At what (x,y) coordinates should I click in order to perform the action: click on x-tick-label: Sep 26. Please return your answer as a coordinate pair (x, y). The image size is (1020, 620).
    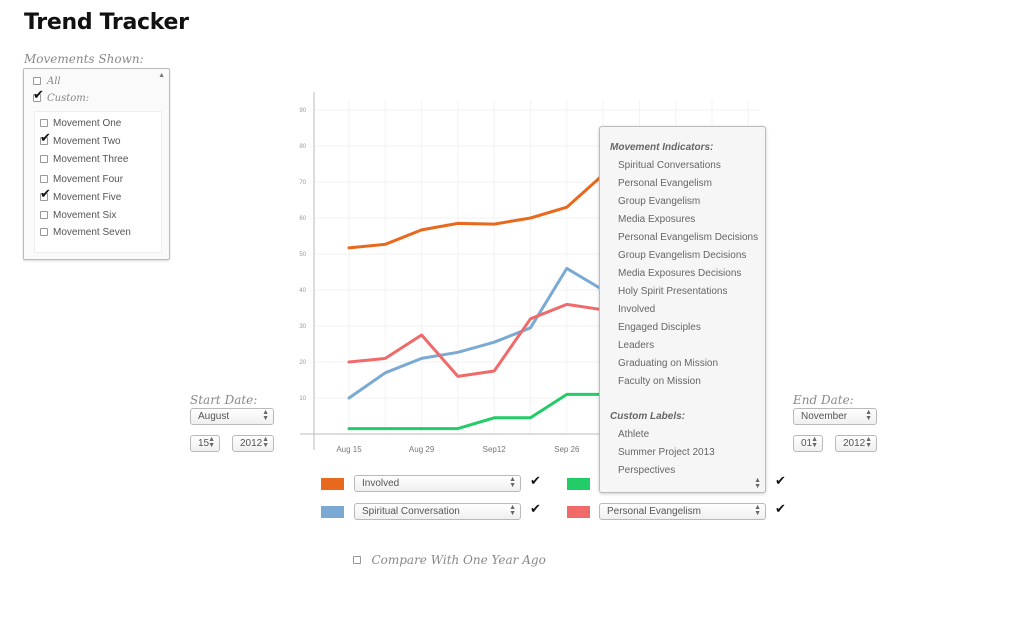
    Looking at the image, I should click on (567, 449).